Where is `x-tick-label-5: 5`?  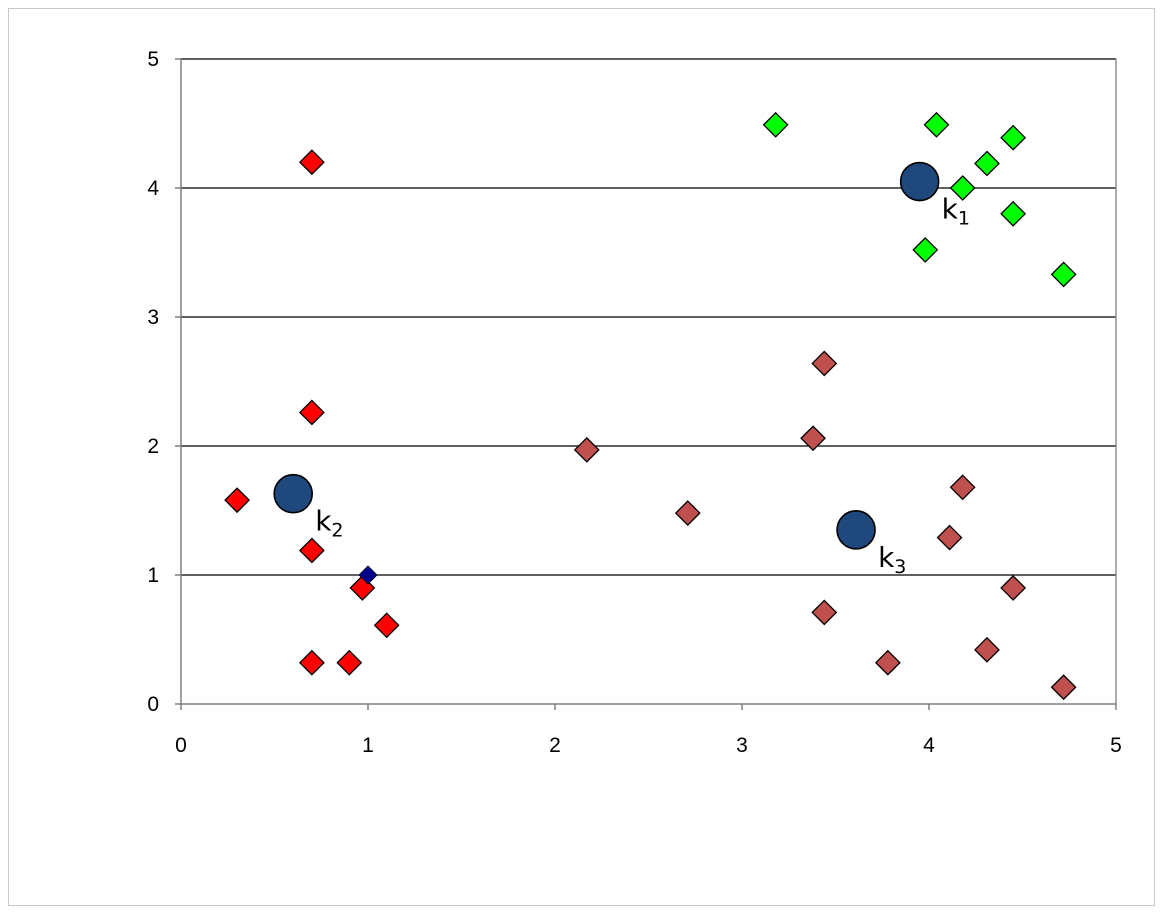 x-tick-label-5: 5 is located at coordinates (1116, 745).